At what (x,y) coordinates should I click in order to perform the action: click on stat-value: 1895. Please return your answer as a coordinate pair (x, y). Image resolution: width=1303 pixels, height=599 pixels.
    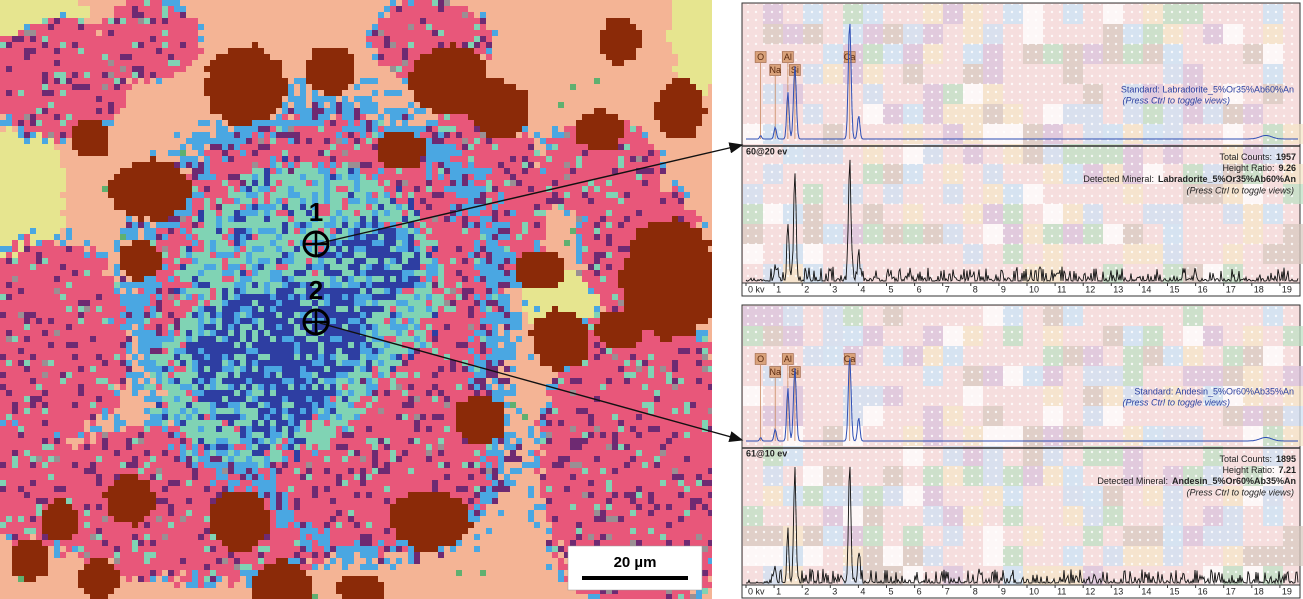
    Looking at the image, I should click on (1286, 459).